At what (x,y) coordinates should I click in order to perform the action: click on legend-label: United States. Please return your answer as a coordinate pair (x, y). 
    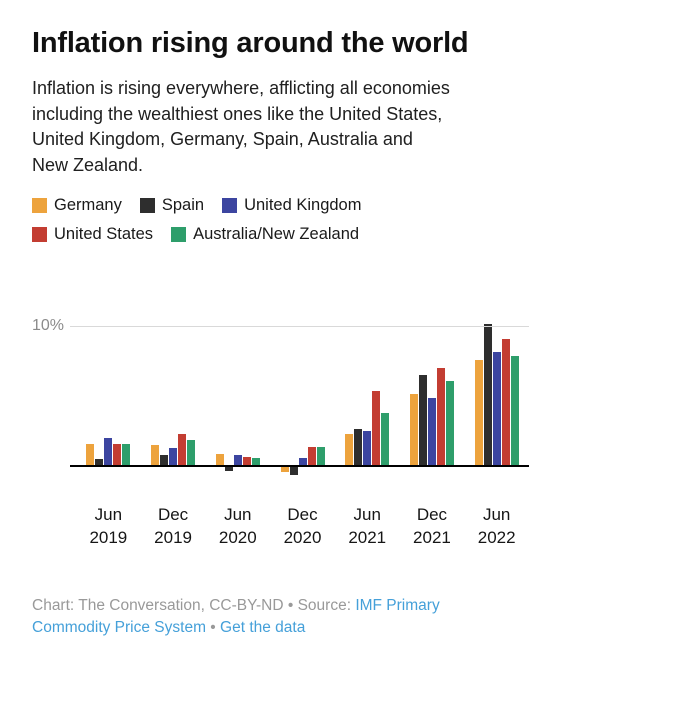
    Looking at the image, I should click on (104, 234).